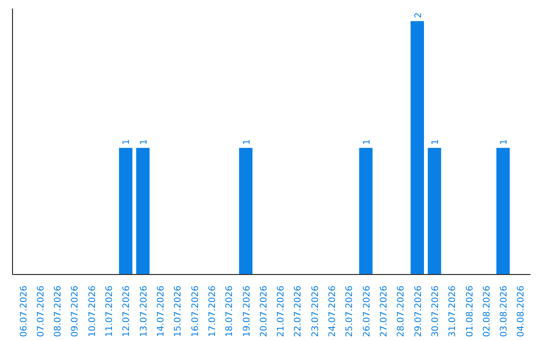  Describe the element at coordinates (333, 311) in the screenshot. I see `x-tick-label: 24.07.2026` at that location.